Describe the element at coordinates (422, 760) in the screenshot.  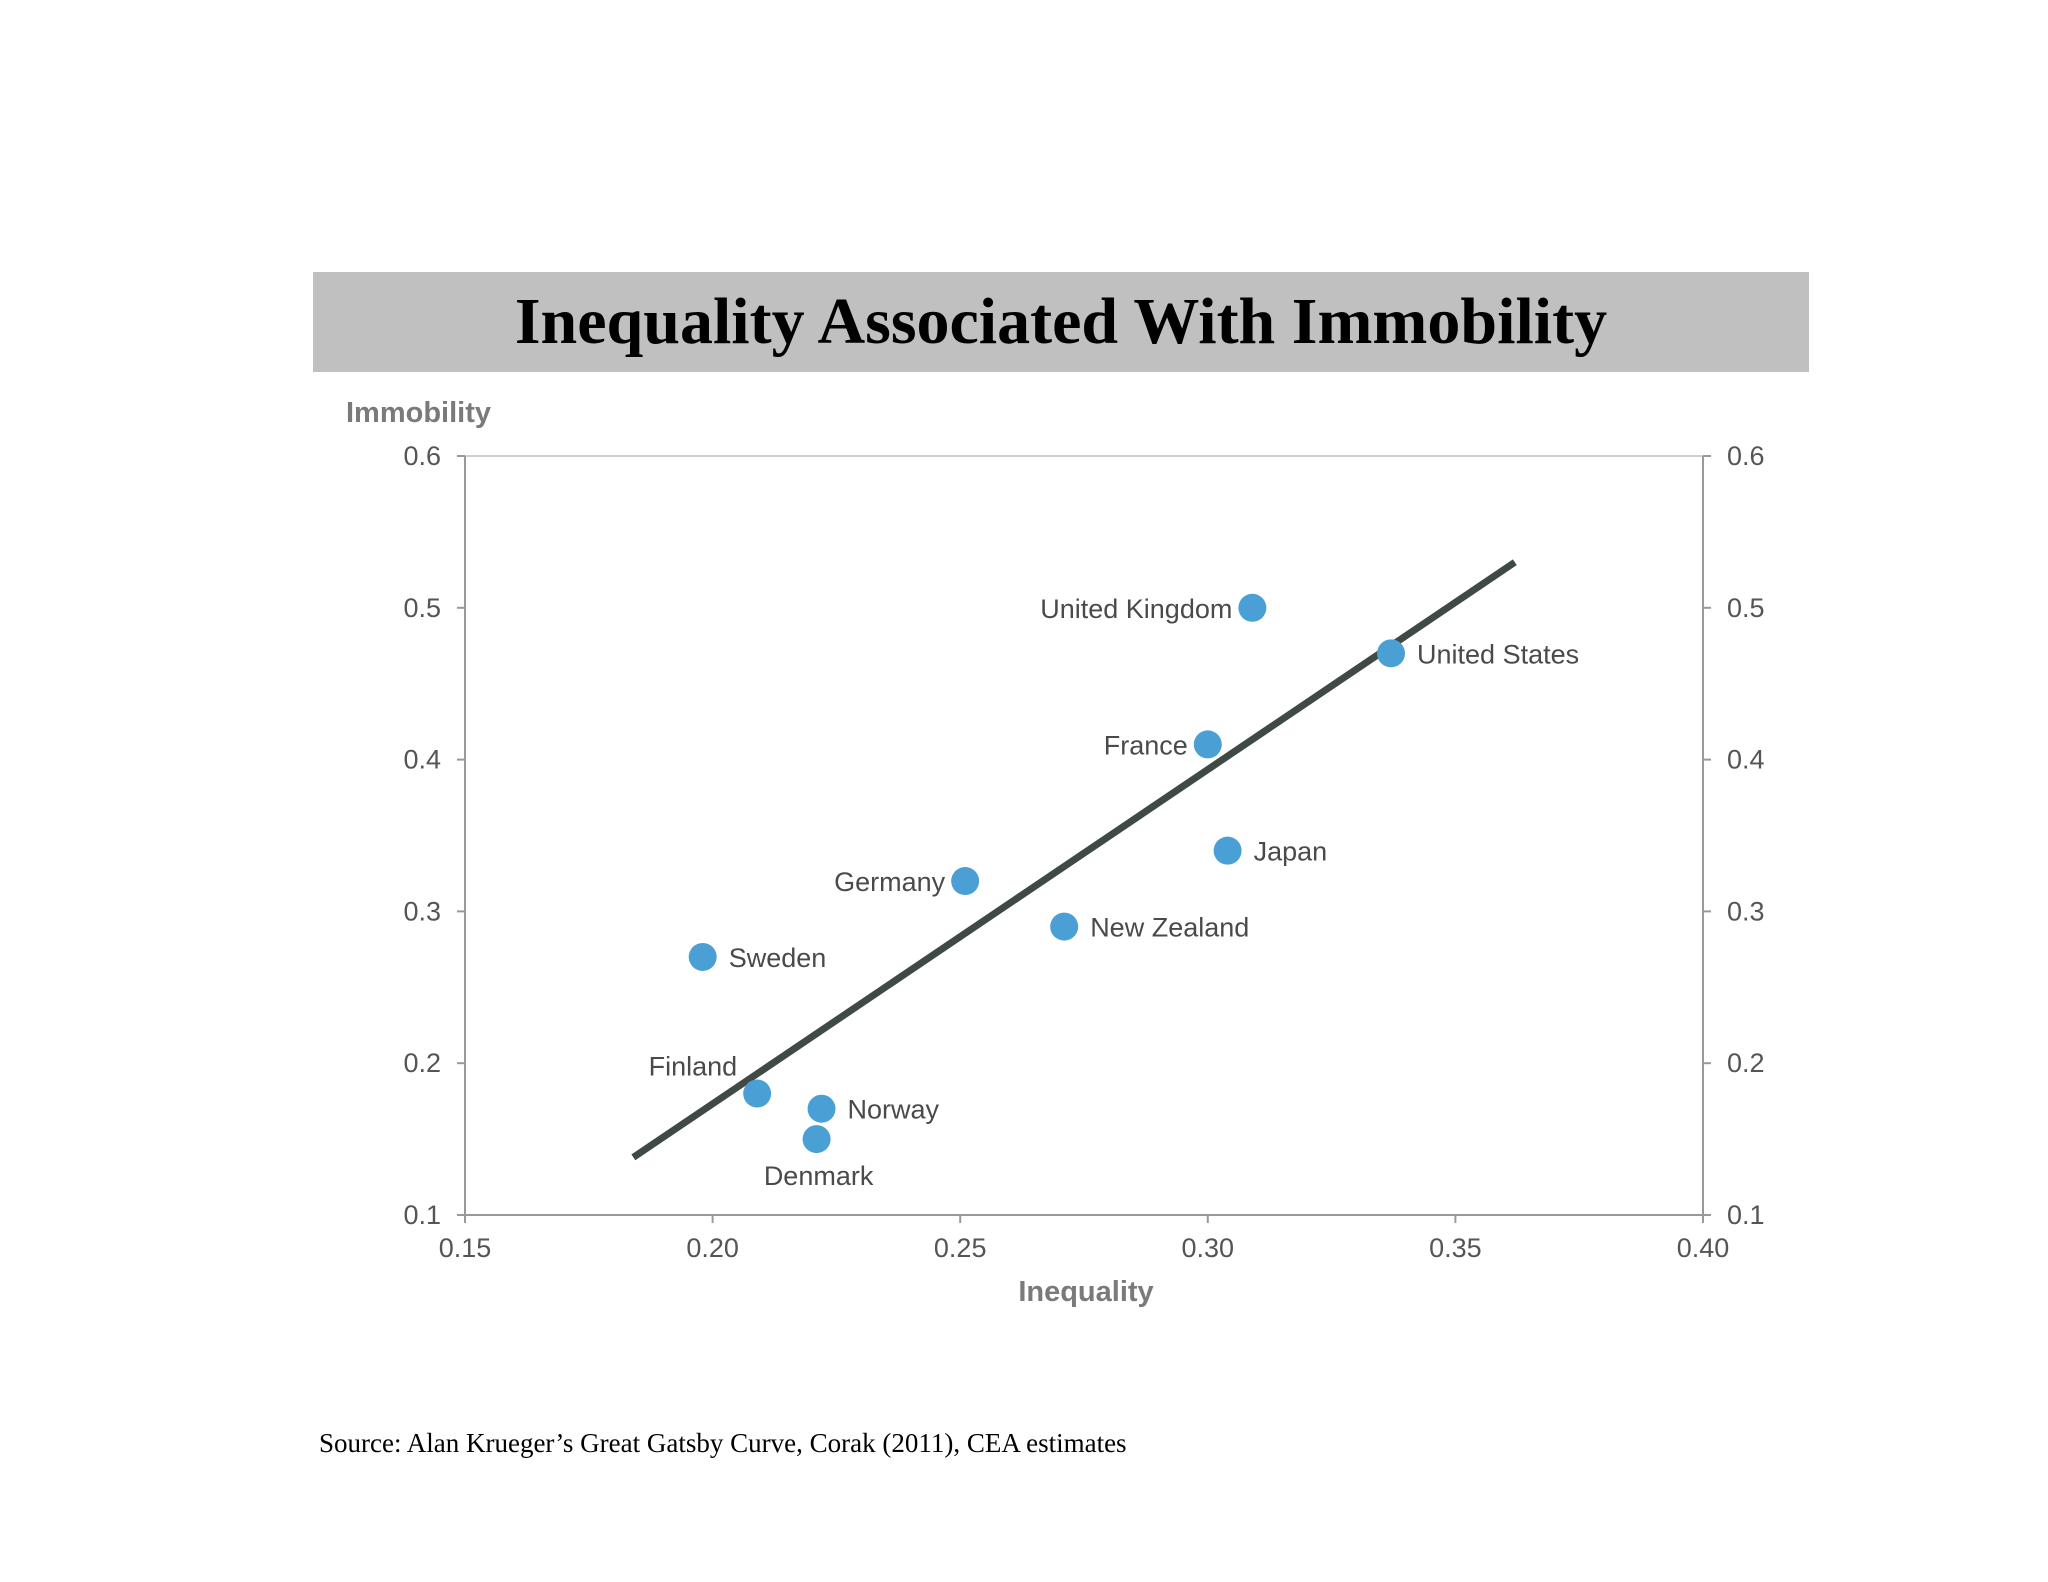
I see `y-tick-label-left: 0.4` at that location.